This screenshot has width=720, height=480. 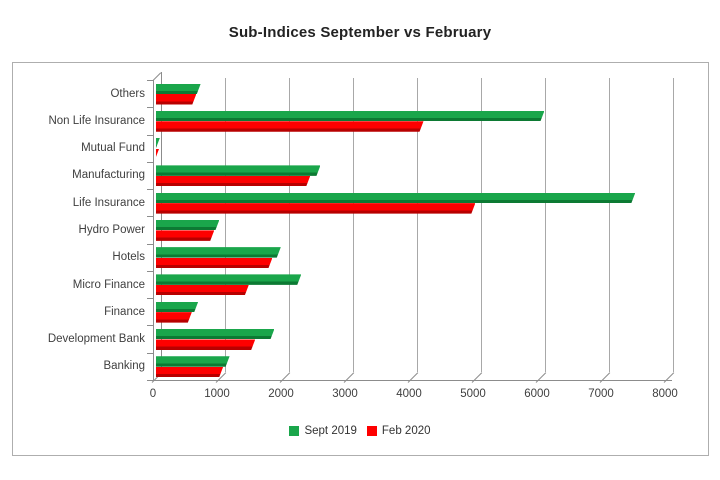 What do you see at coordinates (330, 431) in the screenshot?
I see `legend-label: Sept 2019` at bounding box center [330, 431].